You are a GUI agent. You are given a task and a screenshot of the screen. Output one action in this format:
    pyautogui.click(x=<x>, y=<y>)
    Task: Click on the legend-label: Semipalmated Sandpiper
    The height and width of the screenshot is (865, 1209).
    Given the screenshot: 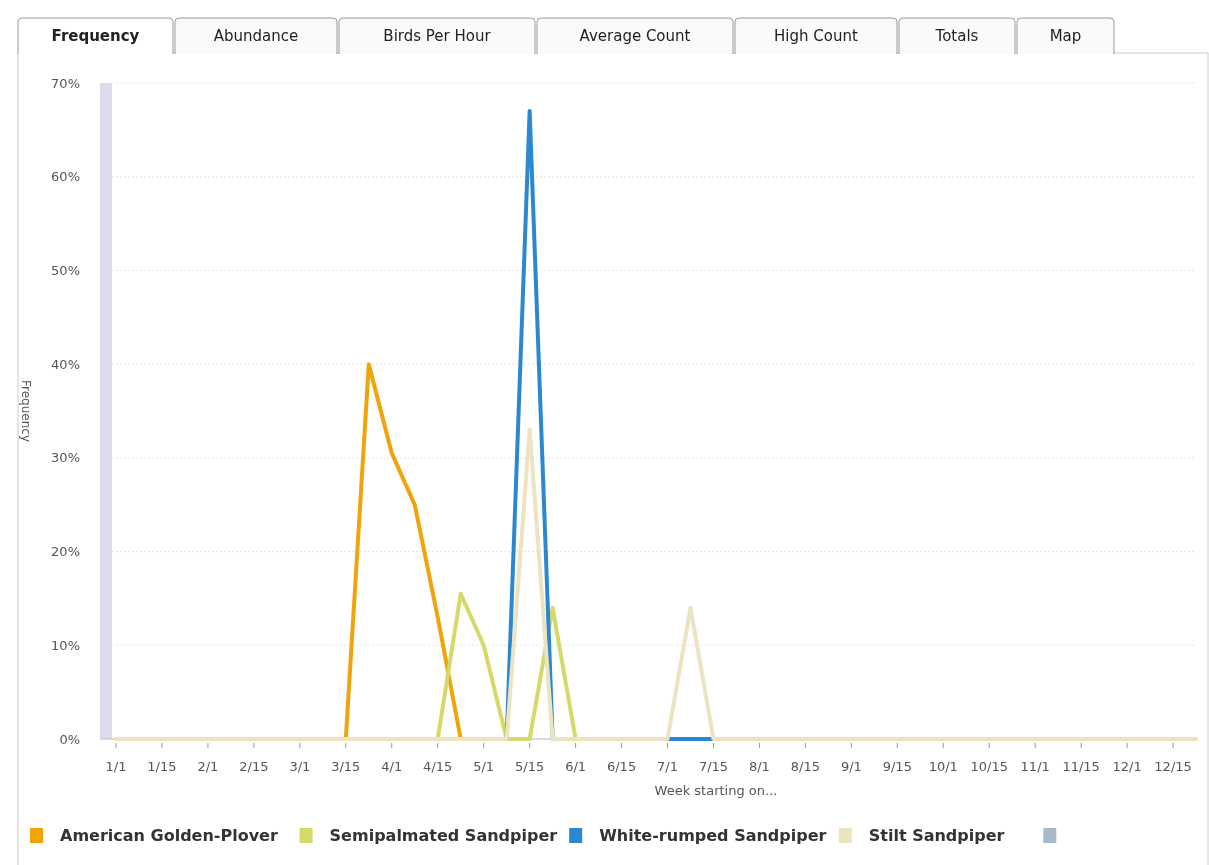 What is the action you would take?
    pyautogui.click(x=443, y=835)
    